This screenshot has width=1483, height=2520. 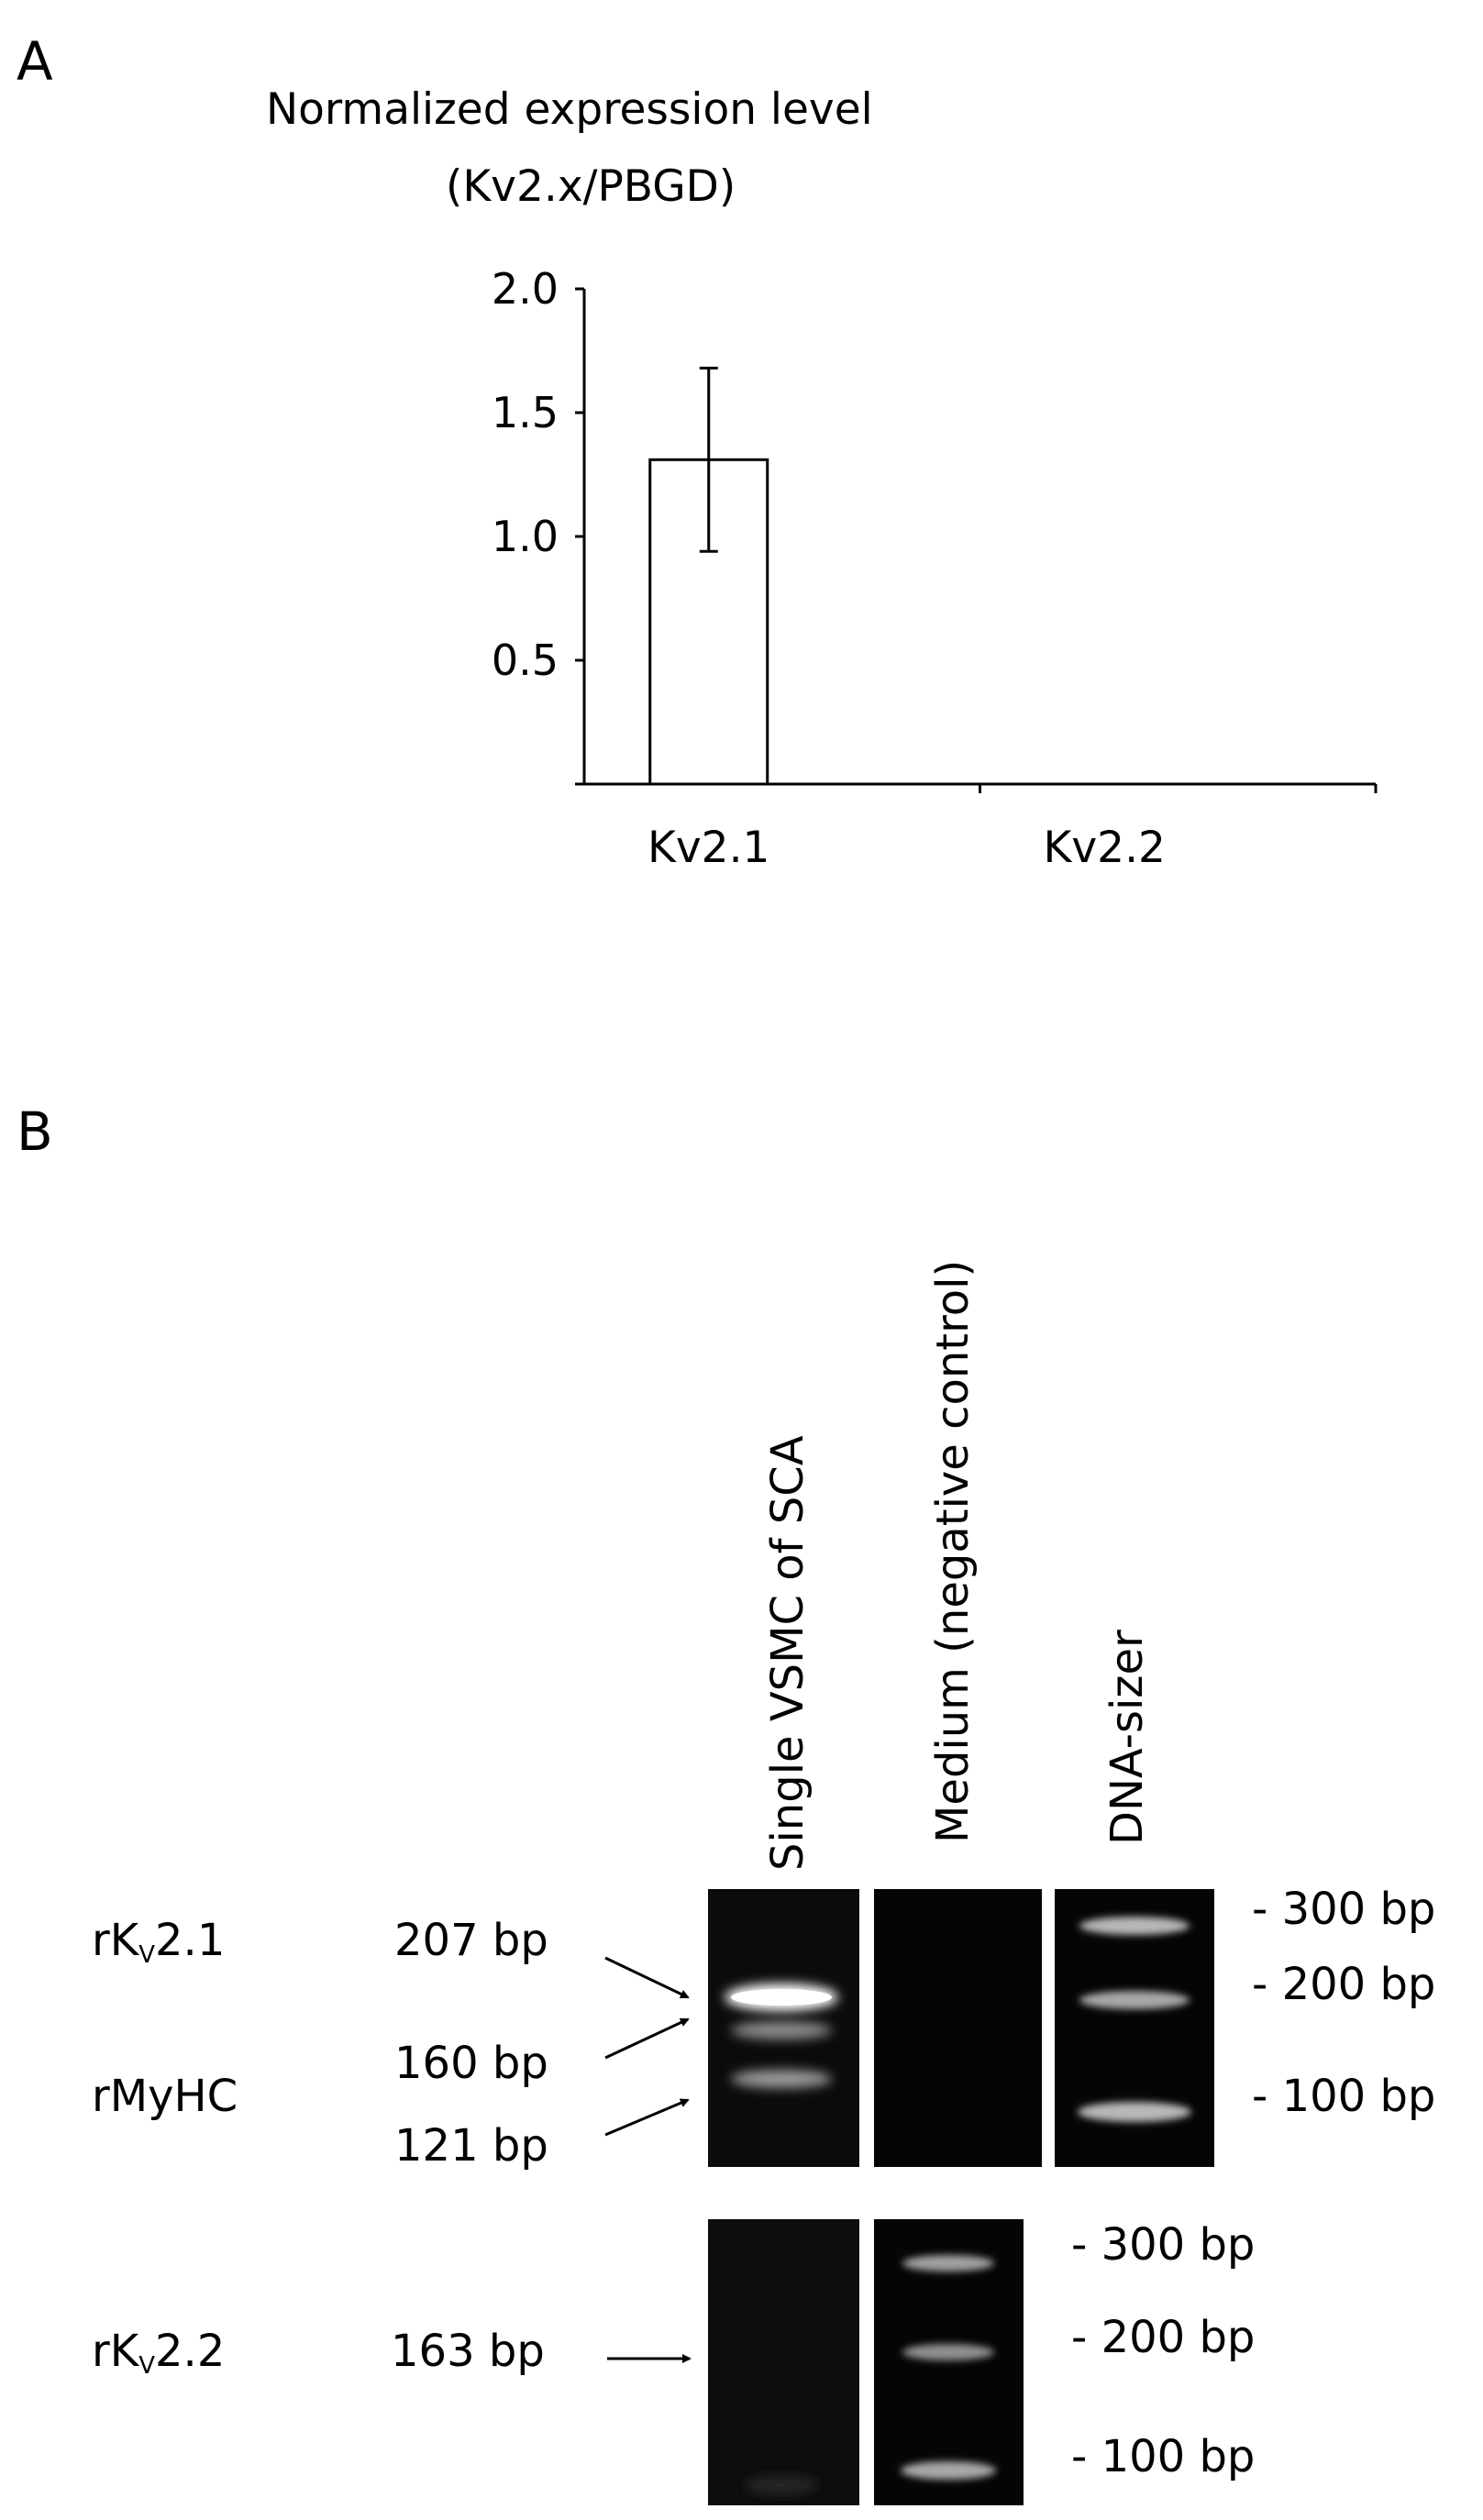 I want to click on panel-a-label: A, so click(x=35, y=61).